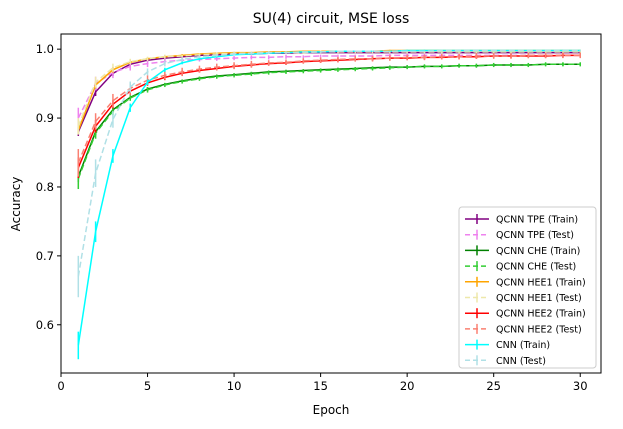 This screenshot has width=623, height=429. What do you see at coordinates (536, 267) in the screenshot?
I see `legend-label: QCNN CHE (Test)` at bounding box center [536, 267].